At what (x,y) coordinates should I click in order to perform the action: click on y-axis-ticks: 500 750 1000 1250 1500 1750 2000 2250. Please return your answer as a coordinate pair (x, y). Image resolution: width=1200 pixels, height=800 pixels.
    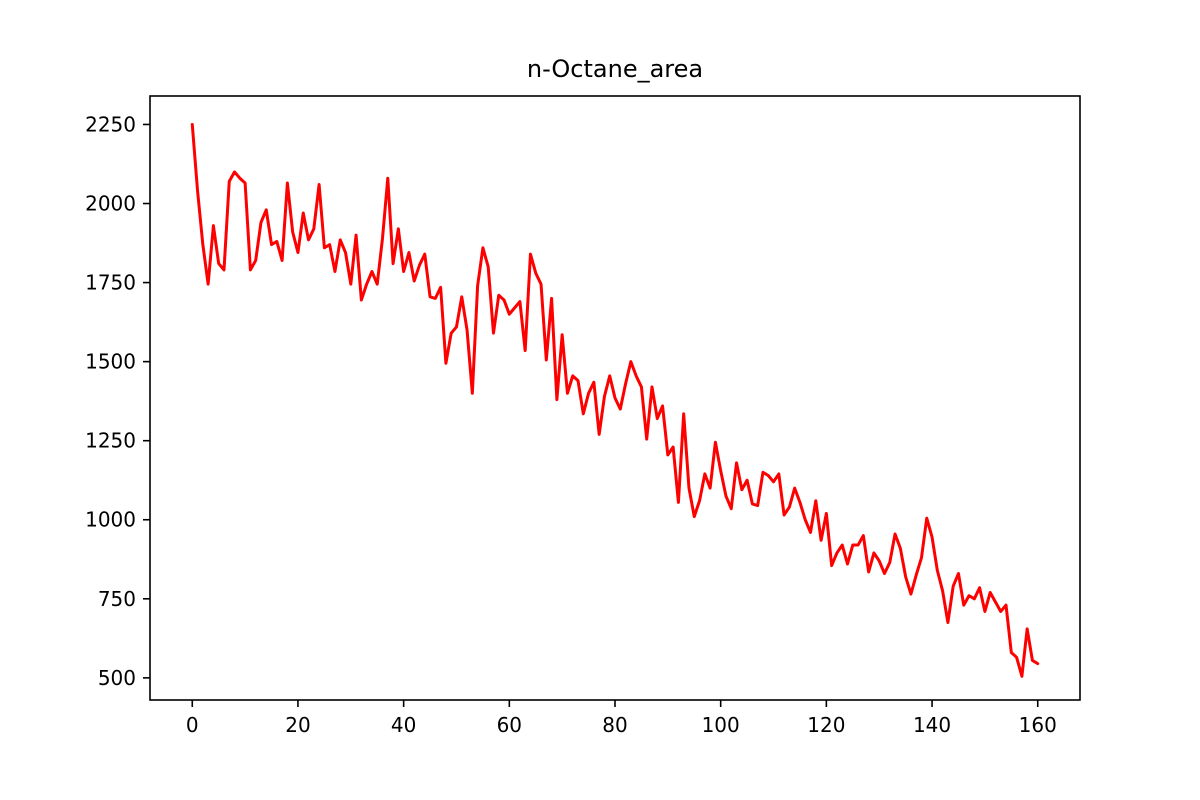
    Looking at the image, I should click on (117, 401).